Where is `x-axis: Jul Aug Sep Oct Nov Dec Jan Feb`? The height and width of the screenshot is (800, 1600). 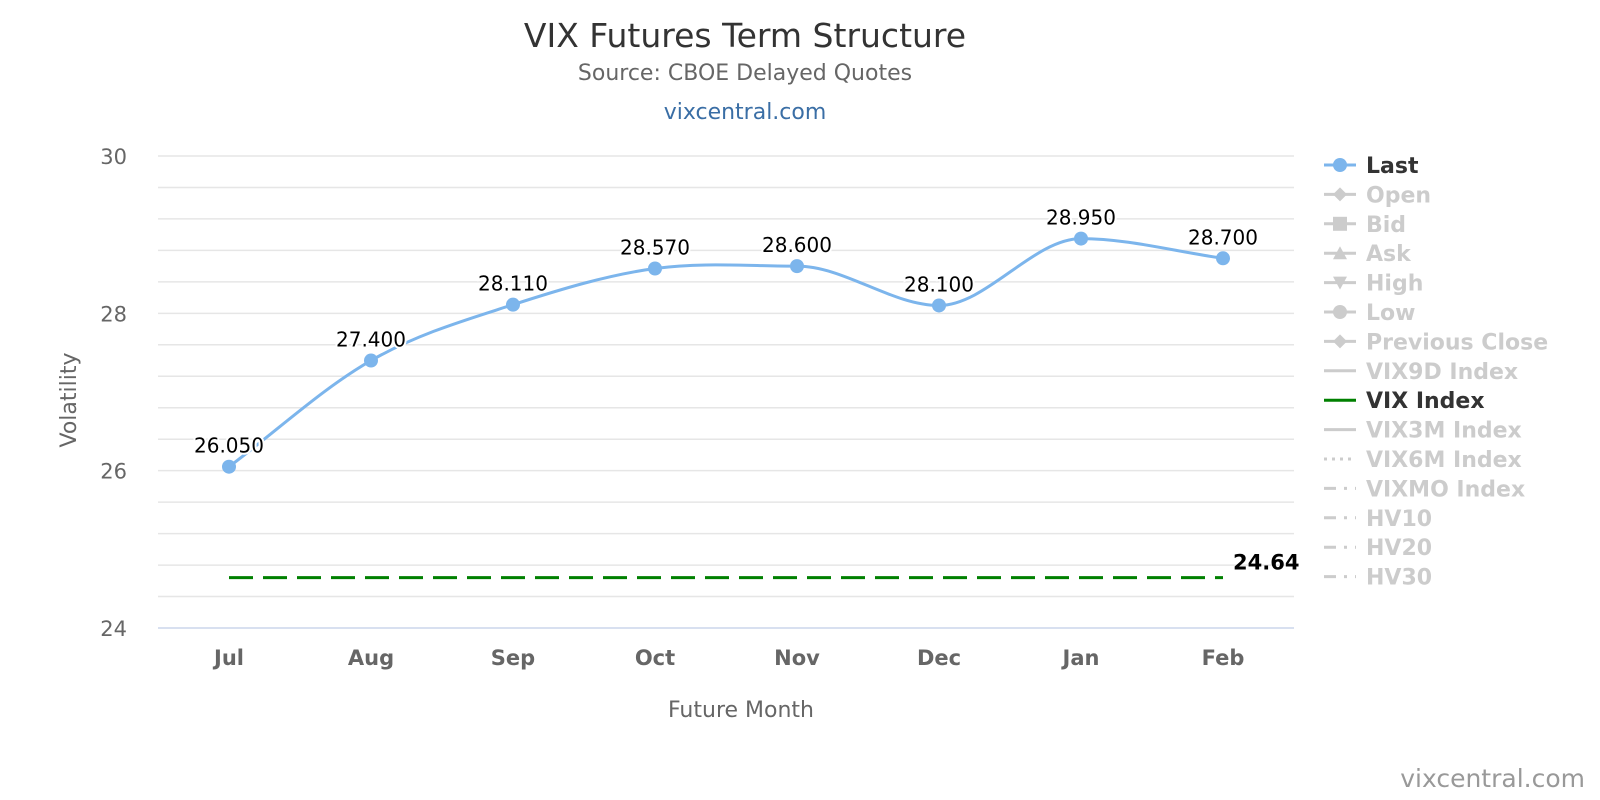
x-axis: Jul Aug Sep Oct Nov Dec Jan Feb is located at coordinates (728, 658).